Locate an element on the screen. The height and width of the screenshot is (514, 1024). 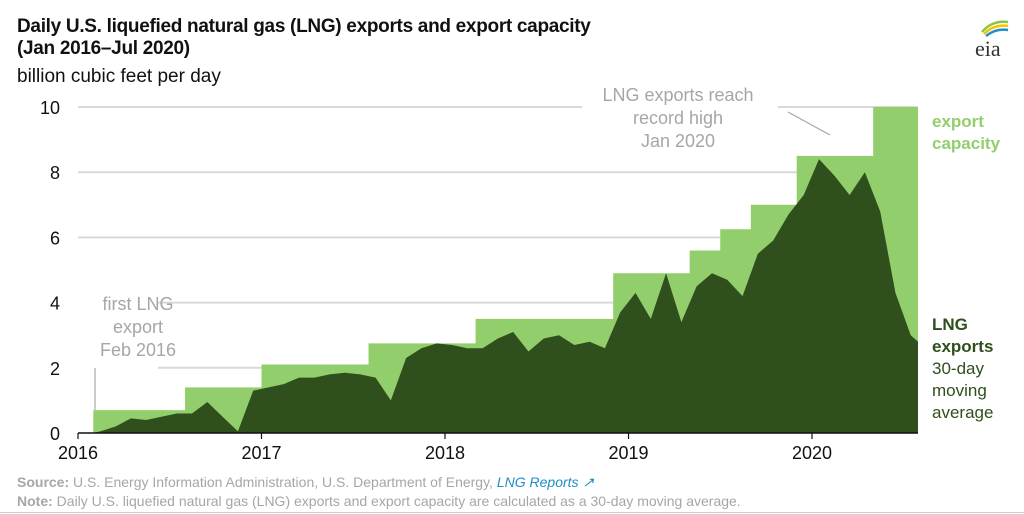
y-tick-4: 4 is located at coordinates (55, 304).